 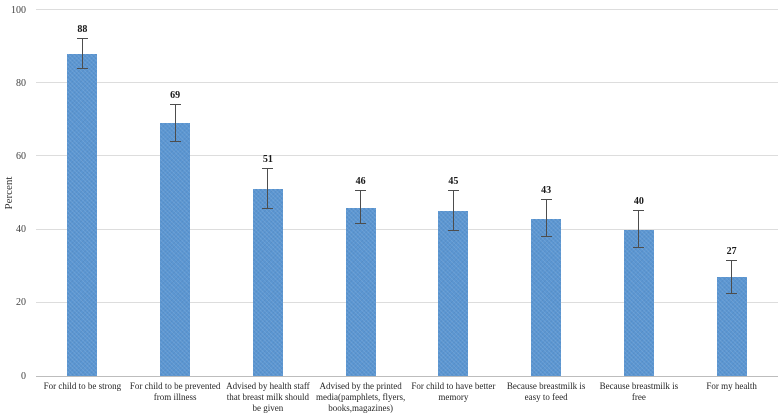 What do you see at coordinates (15, 193) in the screenshot?
I see `y-axis-tick-labels: 0 20 40 60 80 100` at bounding box center [15, 193].